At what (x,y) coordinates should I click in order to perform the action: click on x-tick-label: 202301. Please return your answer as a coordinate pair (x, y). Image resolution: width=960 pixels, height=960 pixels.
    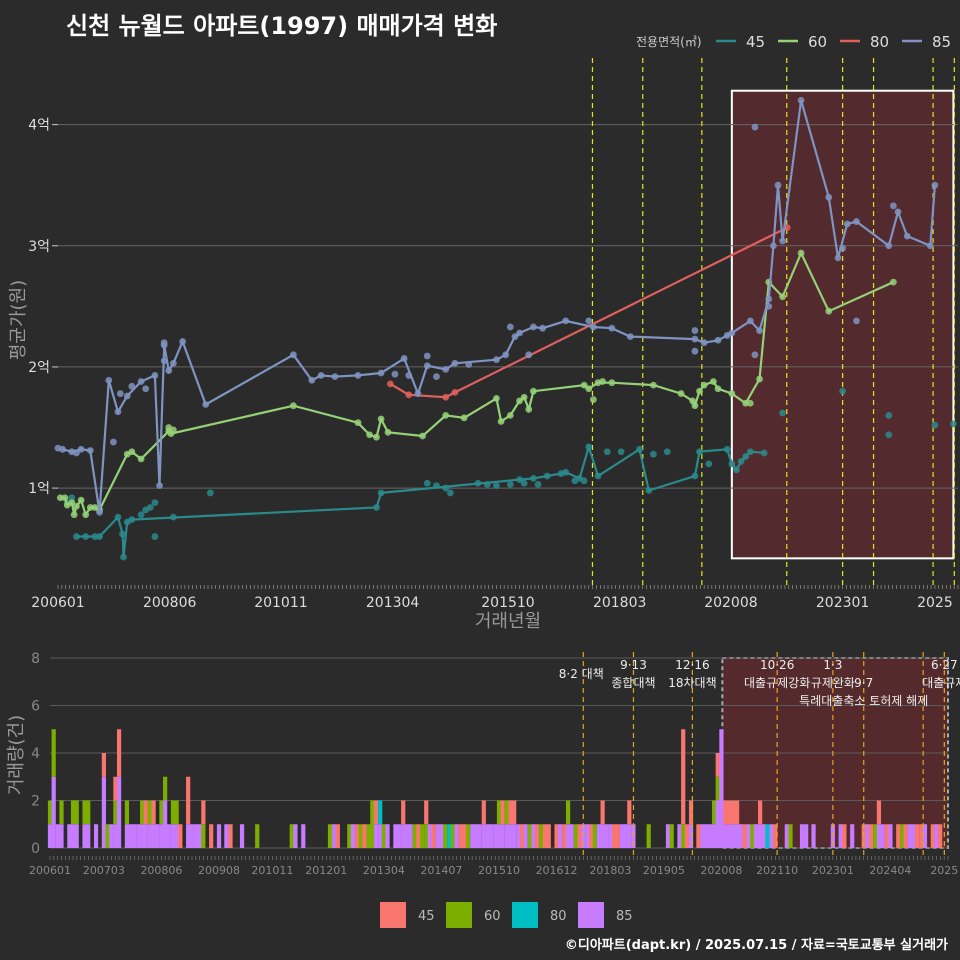
    Looking at the image, I should click on (842, 603).